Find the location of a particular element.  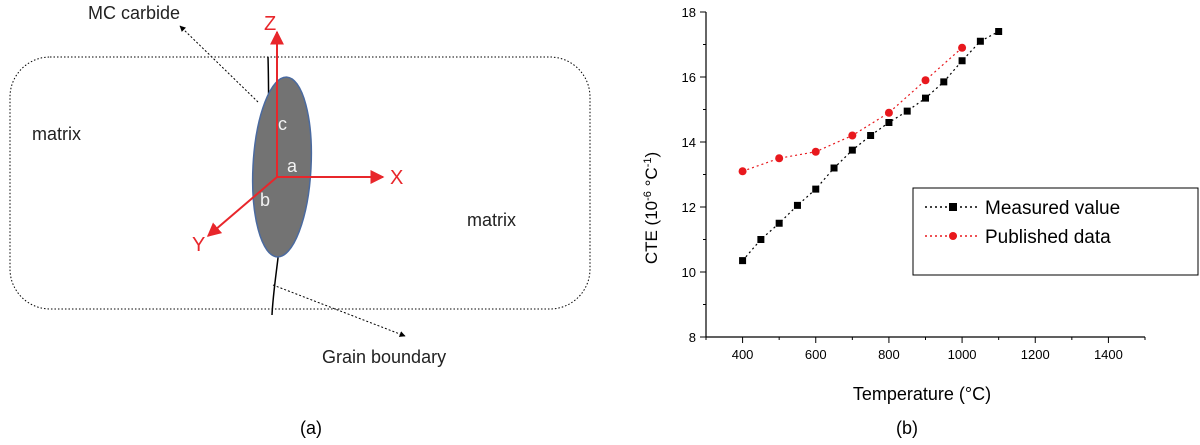

carbide-dim-a: a is located at coordinates (292, 166).